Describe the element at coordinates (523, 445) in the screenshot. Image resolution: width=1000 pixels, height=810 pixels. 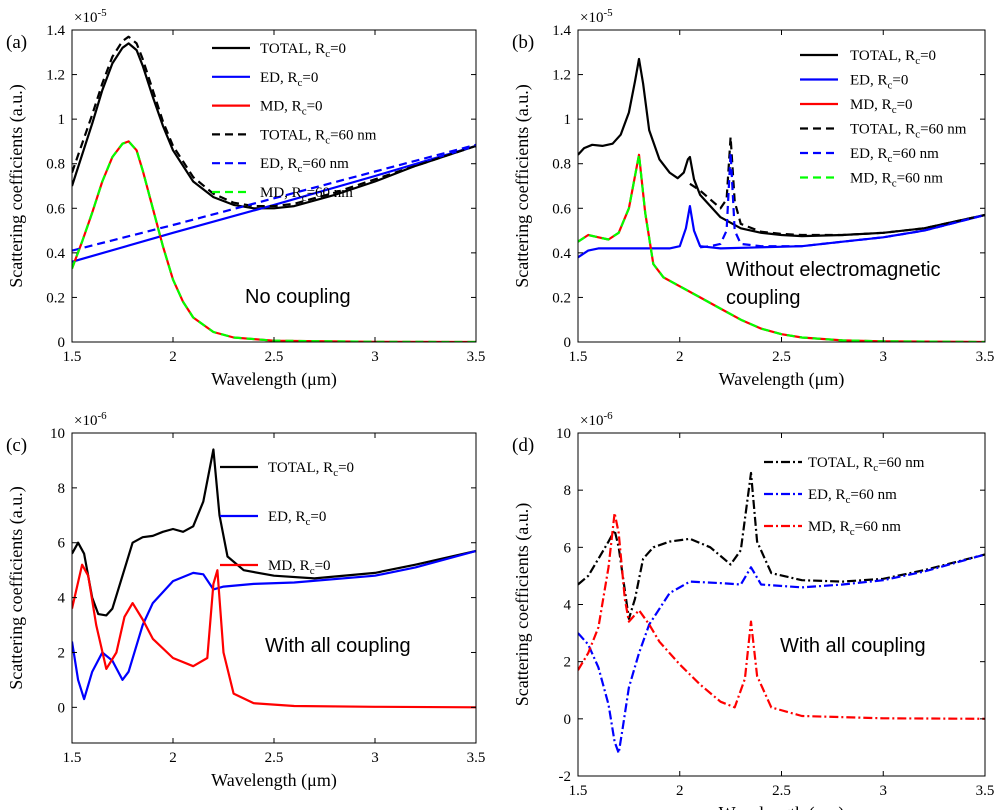
I see `panel-label: (d)` at that location.